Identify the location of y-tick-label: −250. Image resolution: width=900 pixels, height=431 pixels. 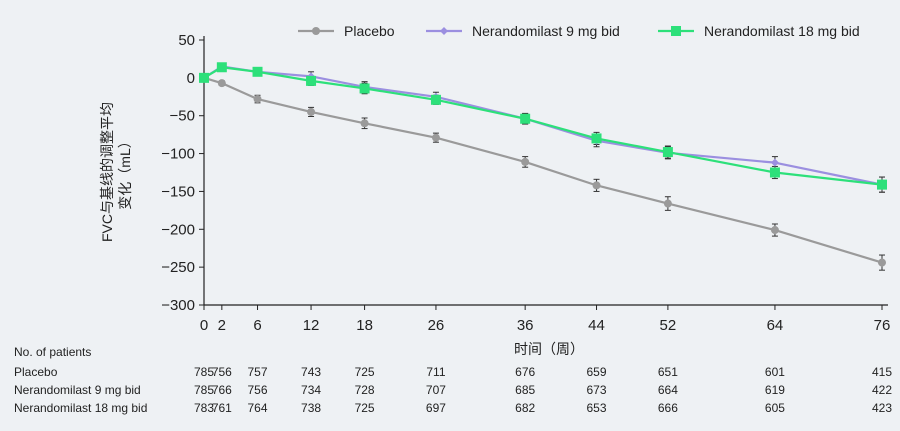
(178, 267).